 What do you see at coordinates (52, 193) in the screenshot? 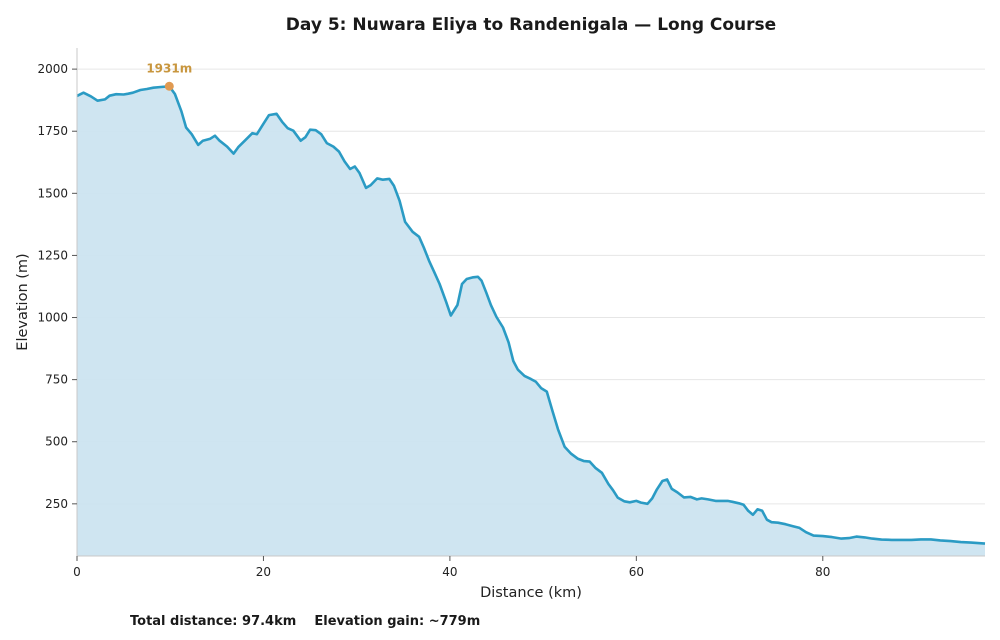
I see `y-tick-label: 1500` at bounding box center [52, 193].